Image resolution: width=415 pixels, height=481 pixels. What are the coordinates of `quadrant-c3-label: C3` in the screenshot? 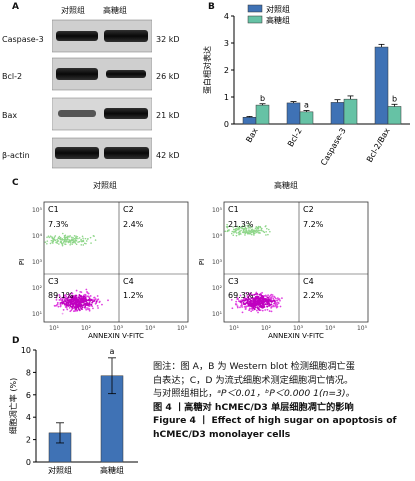 It's located at (53, 281).